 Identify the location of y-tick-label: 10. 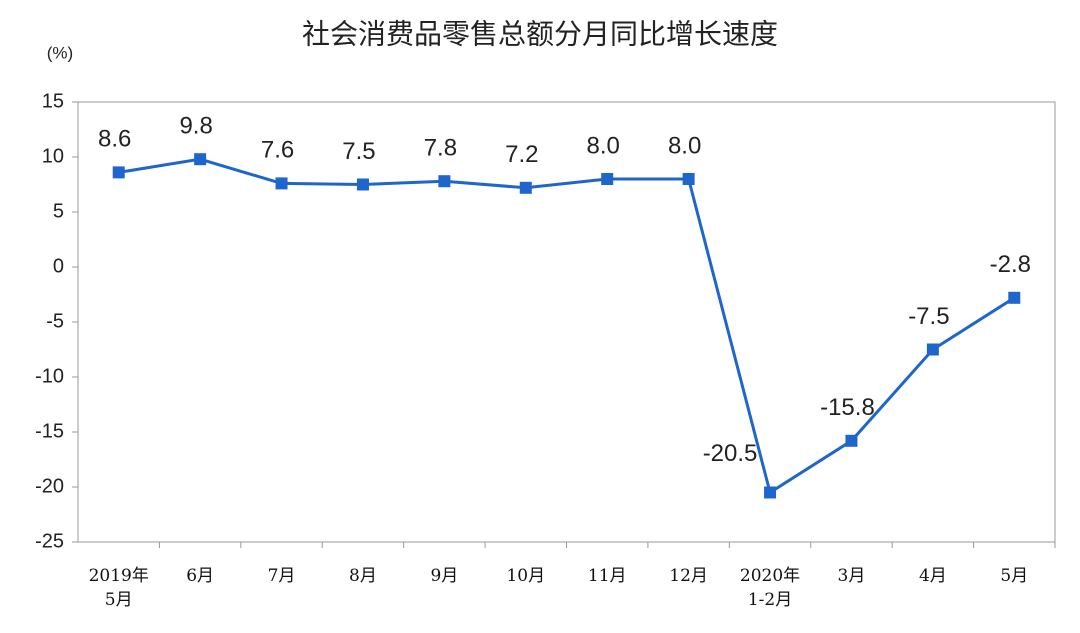
(53, 156).